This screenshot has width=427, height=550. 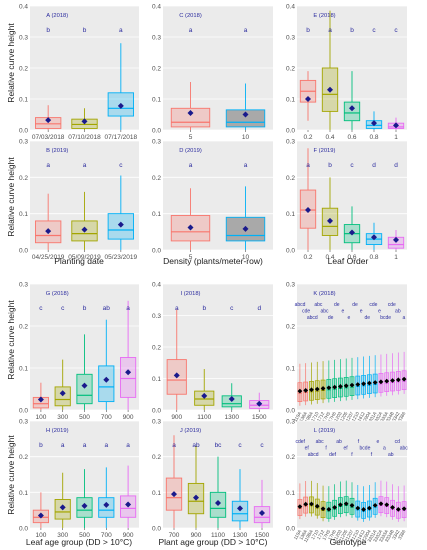 What do you see at coordinates (308, 84) in the screenshot?
I see `box-0.2: b 0.2` at bounding box center [308, 84].